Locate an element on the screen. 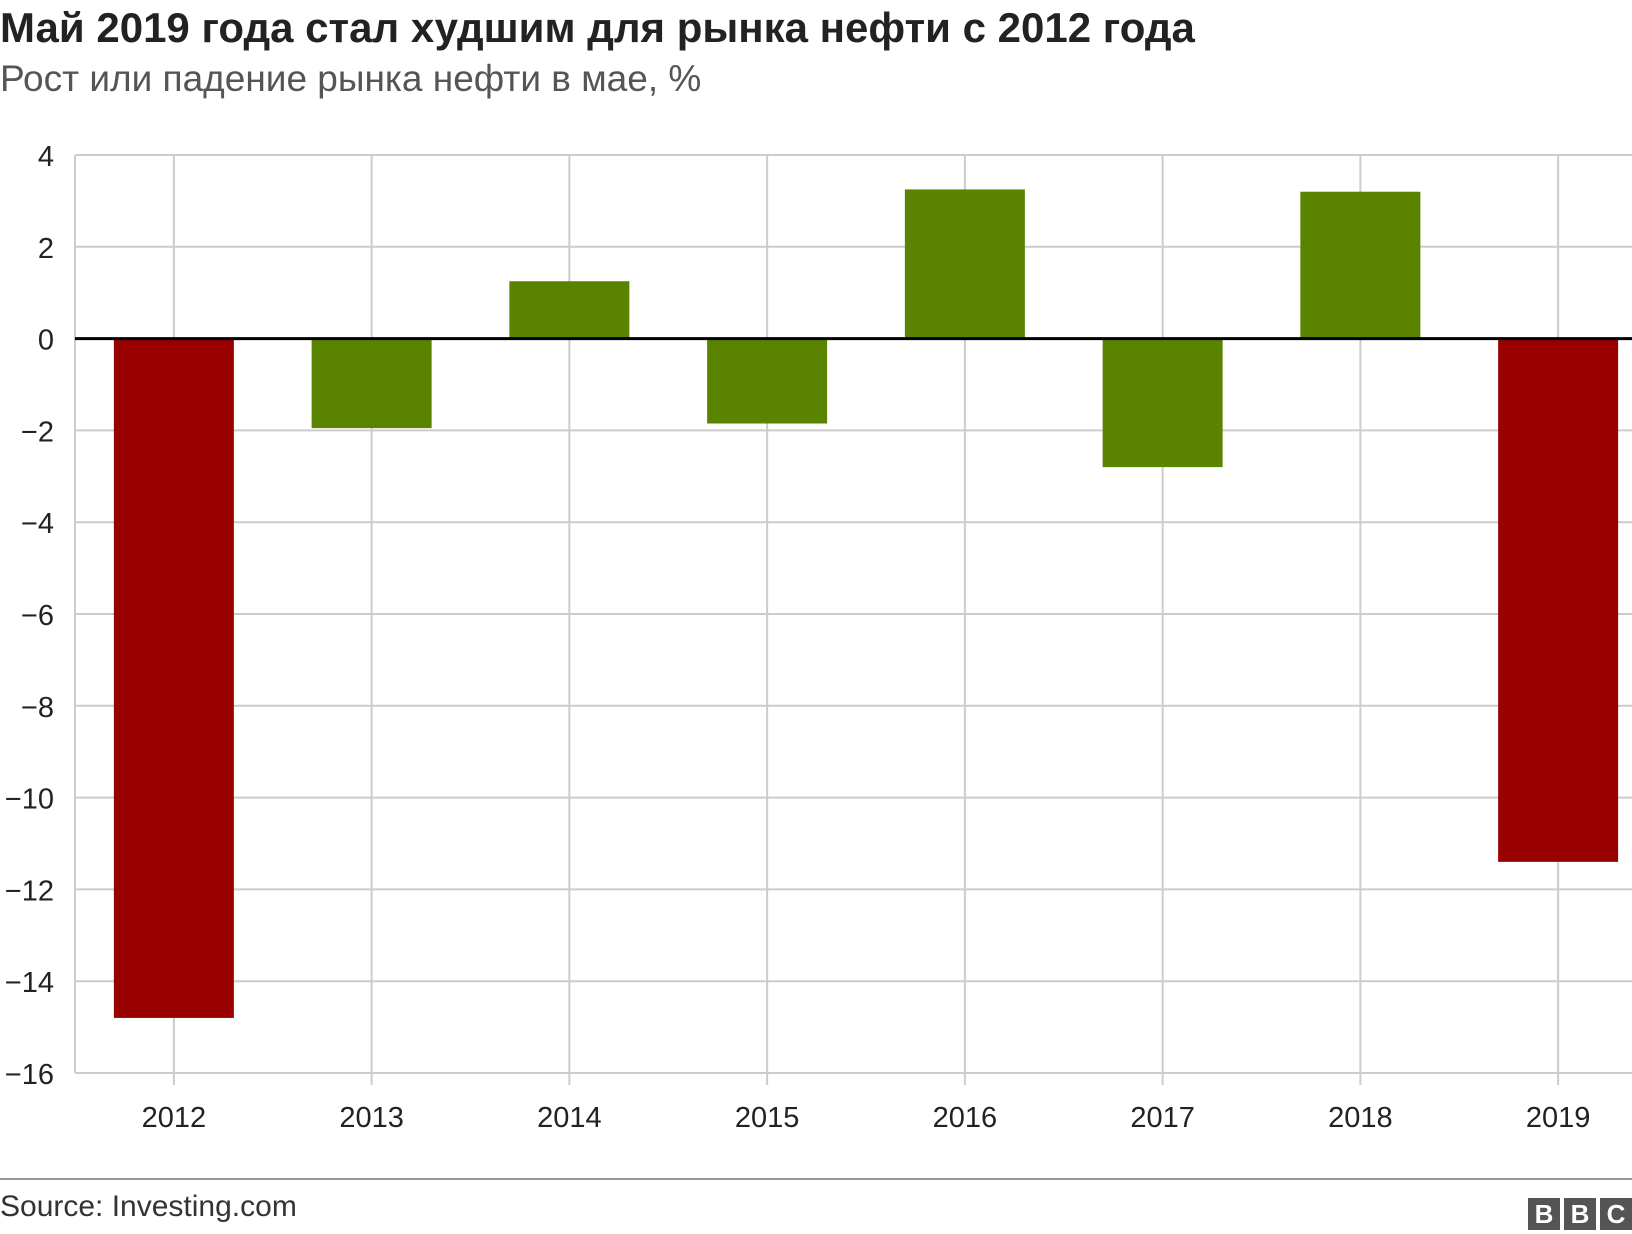 The image size is (1632, 1234). x-tick-label: 2014 is located at coordinates (569, 1118).